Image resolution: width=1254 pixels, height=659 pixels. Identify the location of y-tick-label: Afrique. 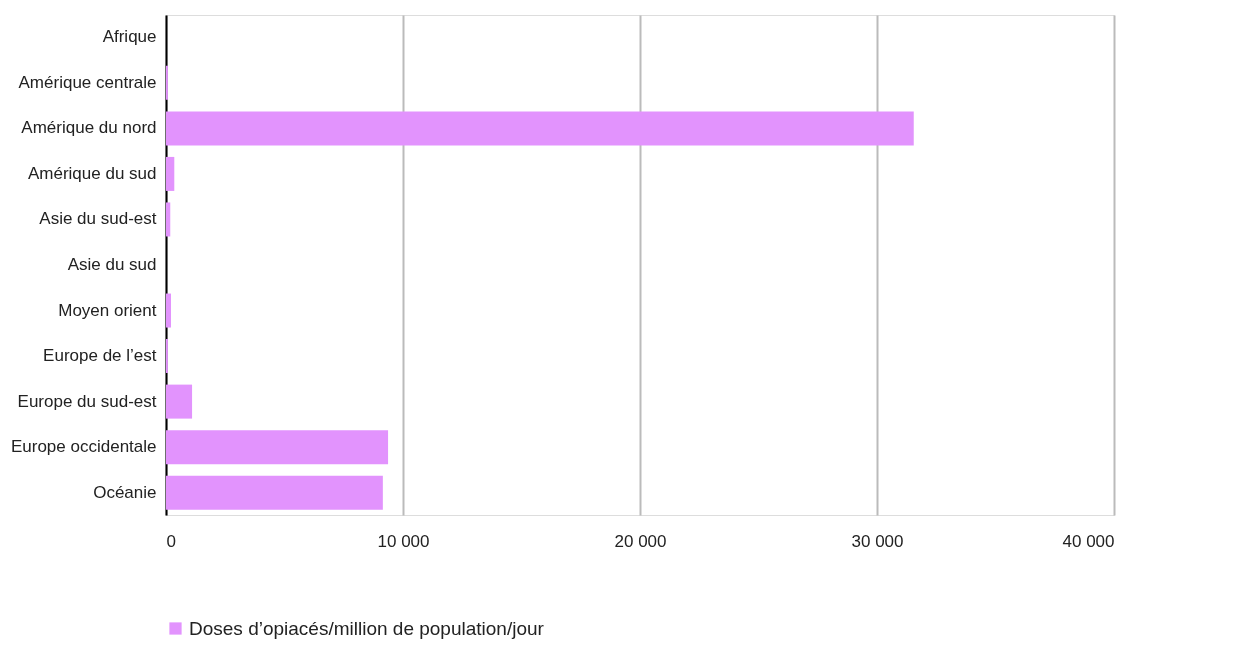
(129, 37).